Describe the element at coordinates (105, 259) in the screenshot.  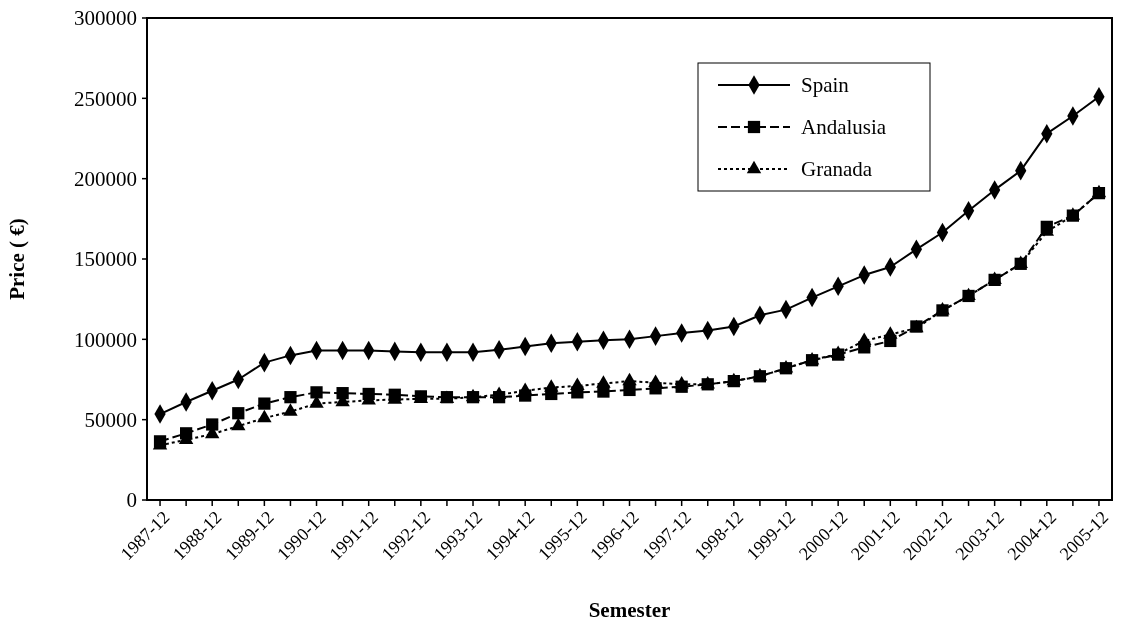
I see `y-tick-label: 150000` at that location.